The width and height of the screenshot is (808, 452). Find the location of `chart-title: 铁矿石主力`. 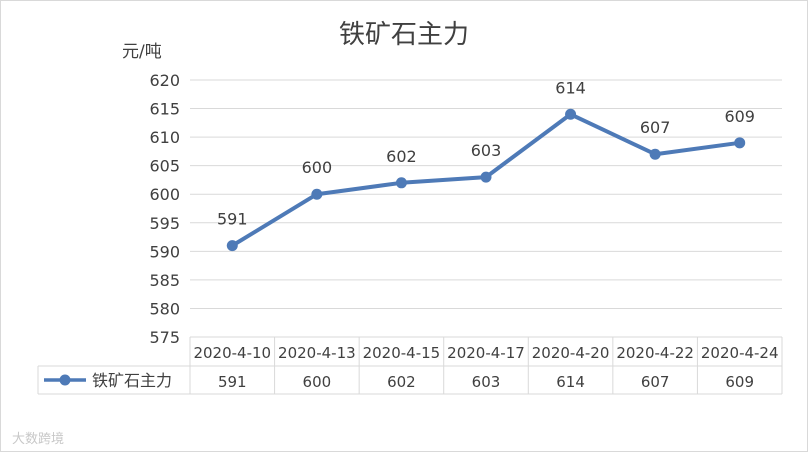

chart-title: 铁矿石主力 is located at coordinates (403, 35).